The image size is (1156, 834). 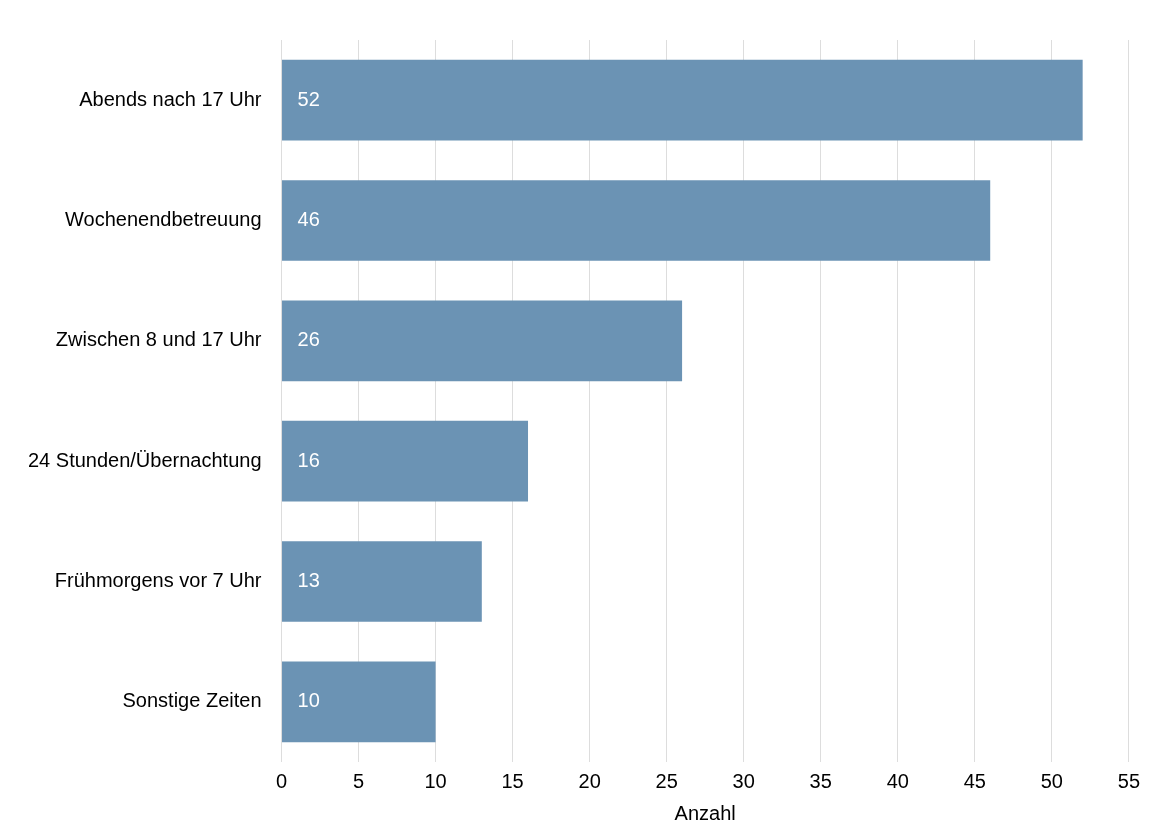 What do you see at coordinates (170, 98) in the screenshot?
I see `y-tick-label: Abends nach 17 Uhr` at bounding box center [170, 98].